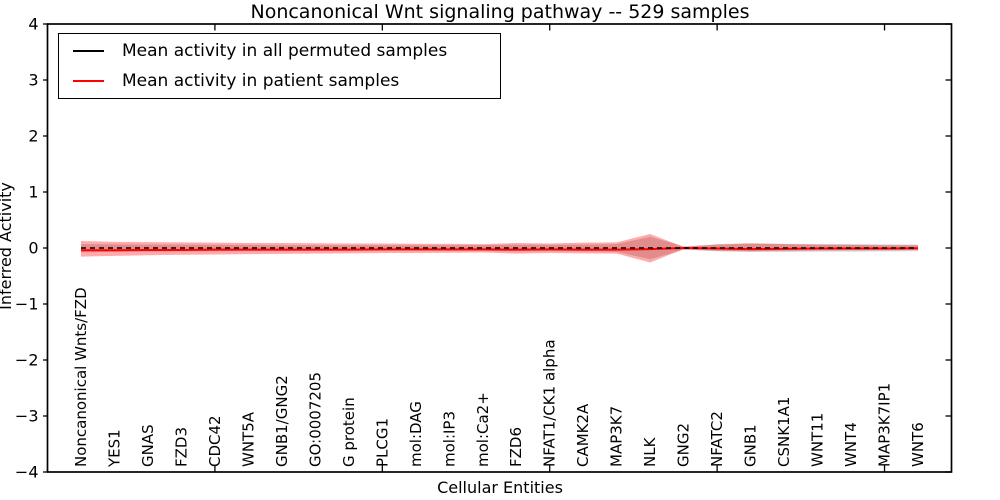 The width and height of the screenshot is (1000, 500). What do you see at coordinates (918, 444) in the screenshot?
I see `x-category-label: WNT6` at bounding box center [918, 444].